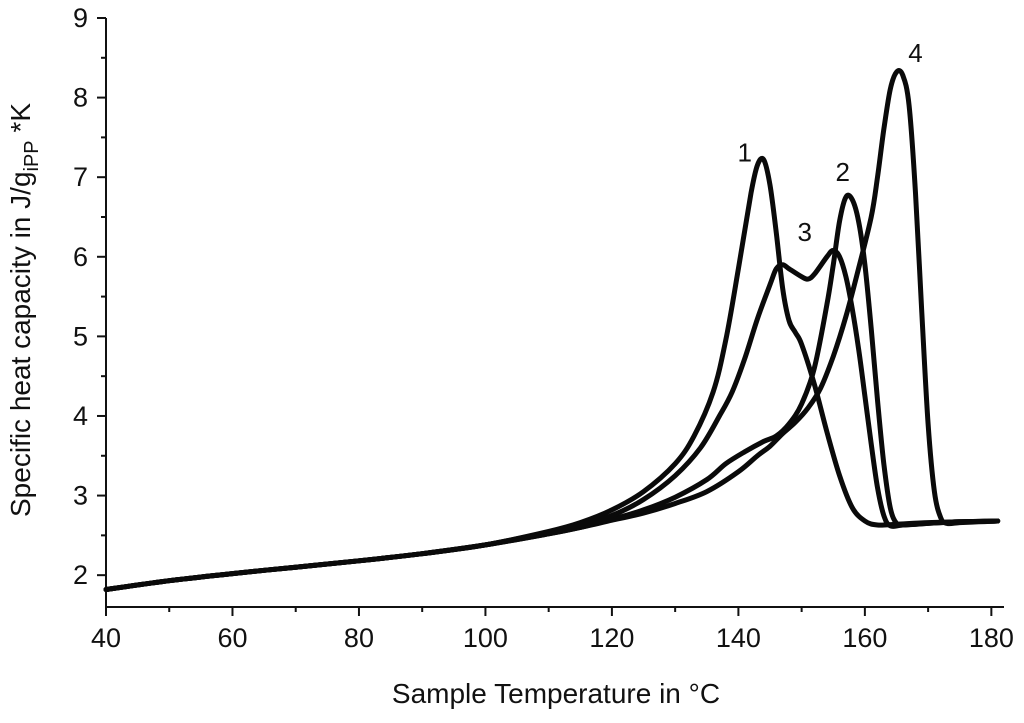  Describe the element at coordinates (738, 638) in the screenshot. I see `x-tick-label: 140` at that location.